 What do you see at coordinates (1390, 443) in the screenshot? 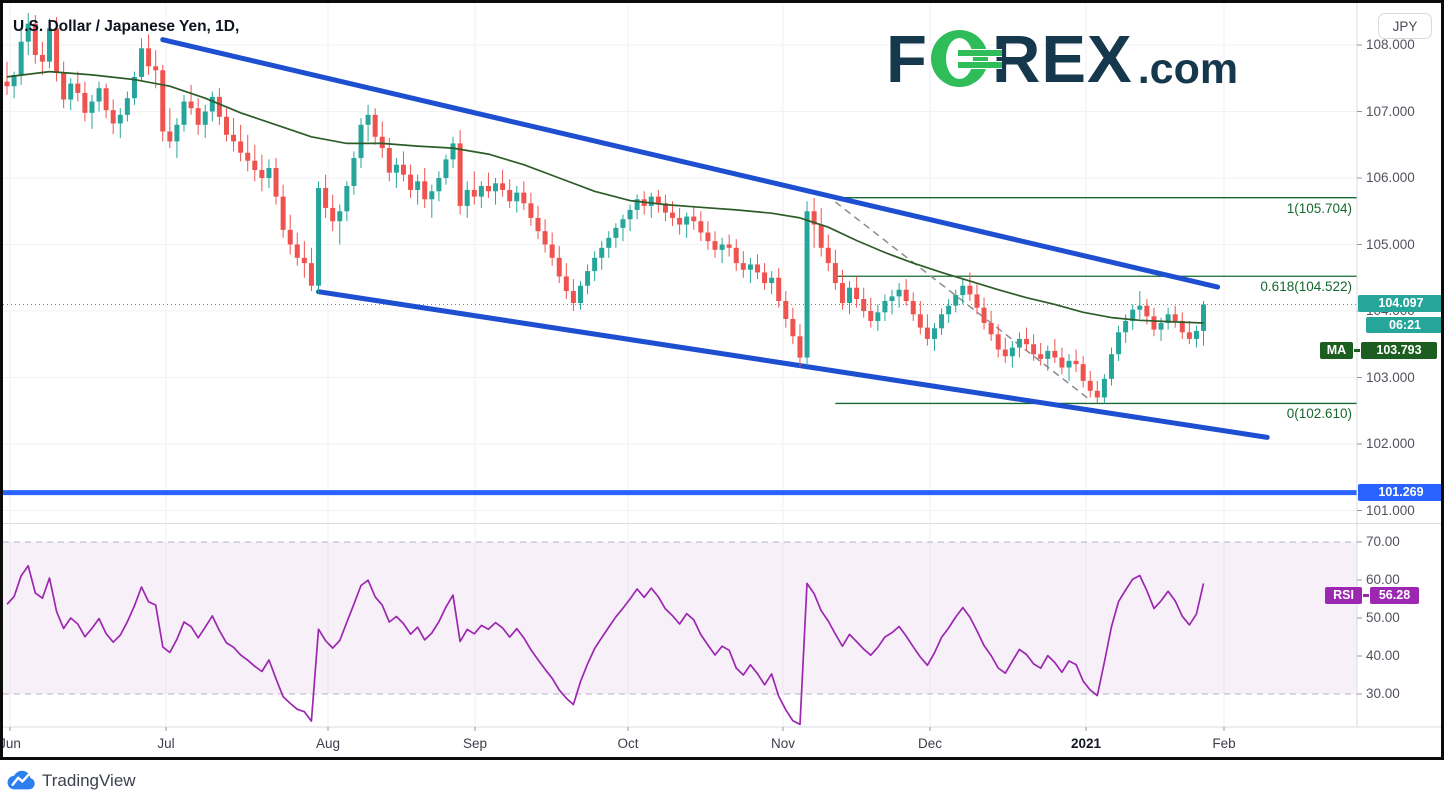
I see `price-axis-label: 102.000` at bounding box center [1390, 443].